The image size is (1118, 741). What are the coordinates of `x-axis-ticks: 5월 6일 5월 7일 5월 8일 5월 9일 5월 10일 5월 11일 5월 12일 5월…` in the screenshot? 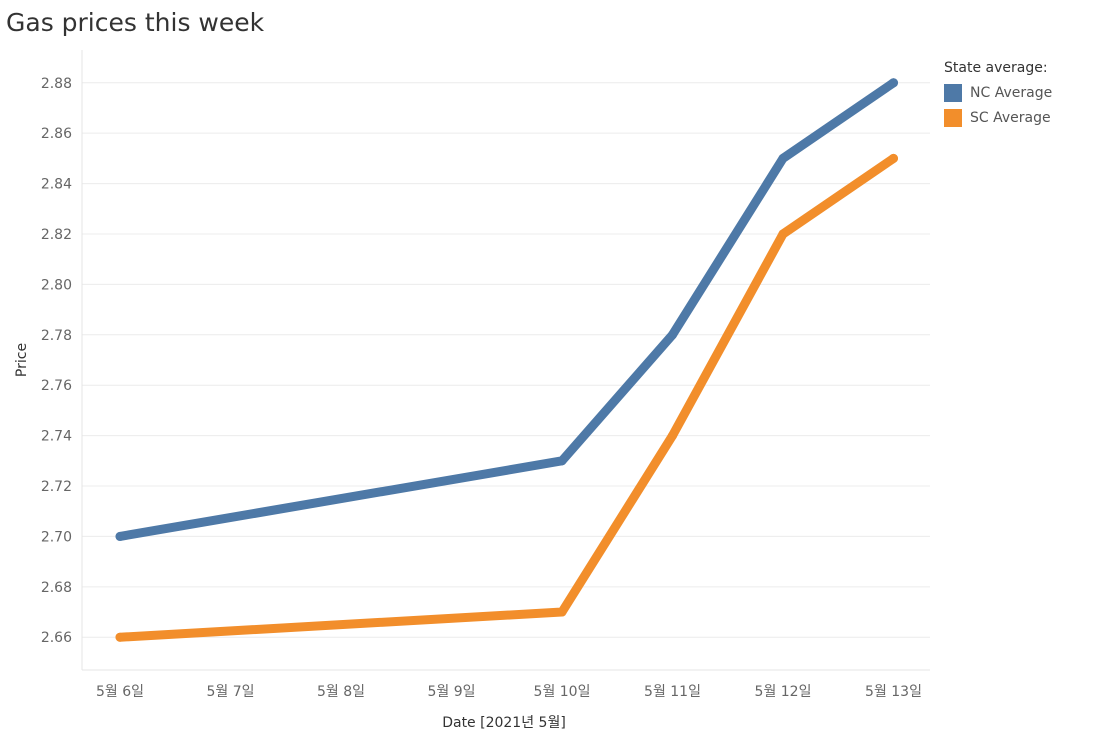 It's located at (509, 692).